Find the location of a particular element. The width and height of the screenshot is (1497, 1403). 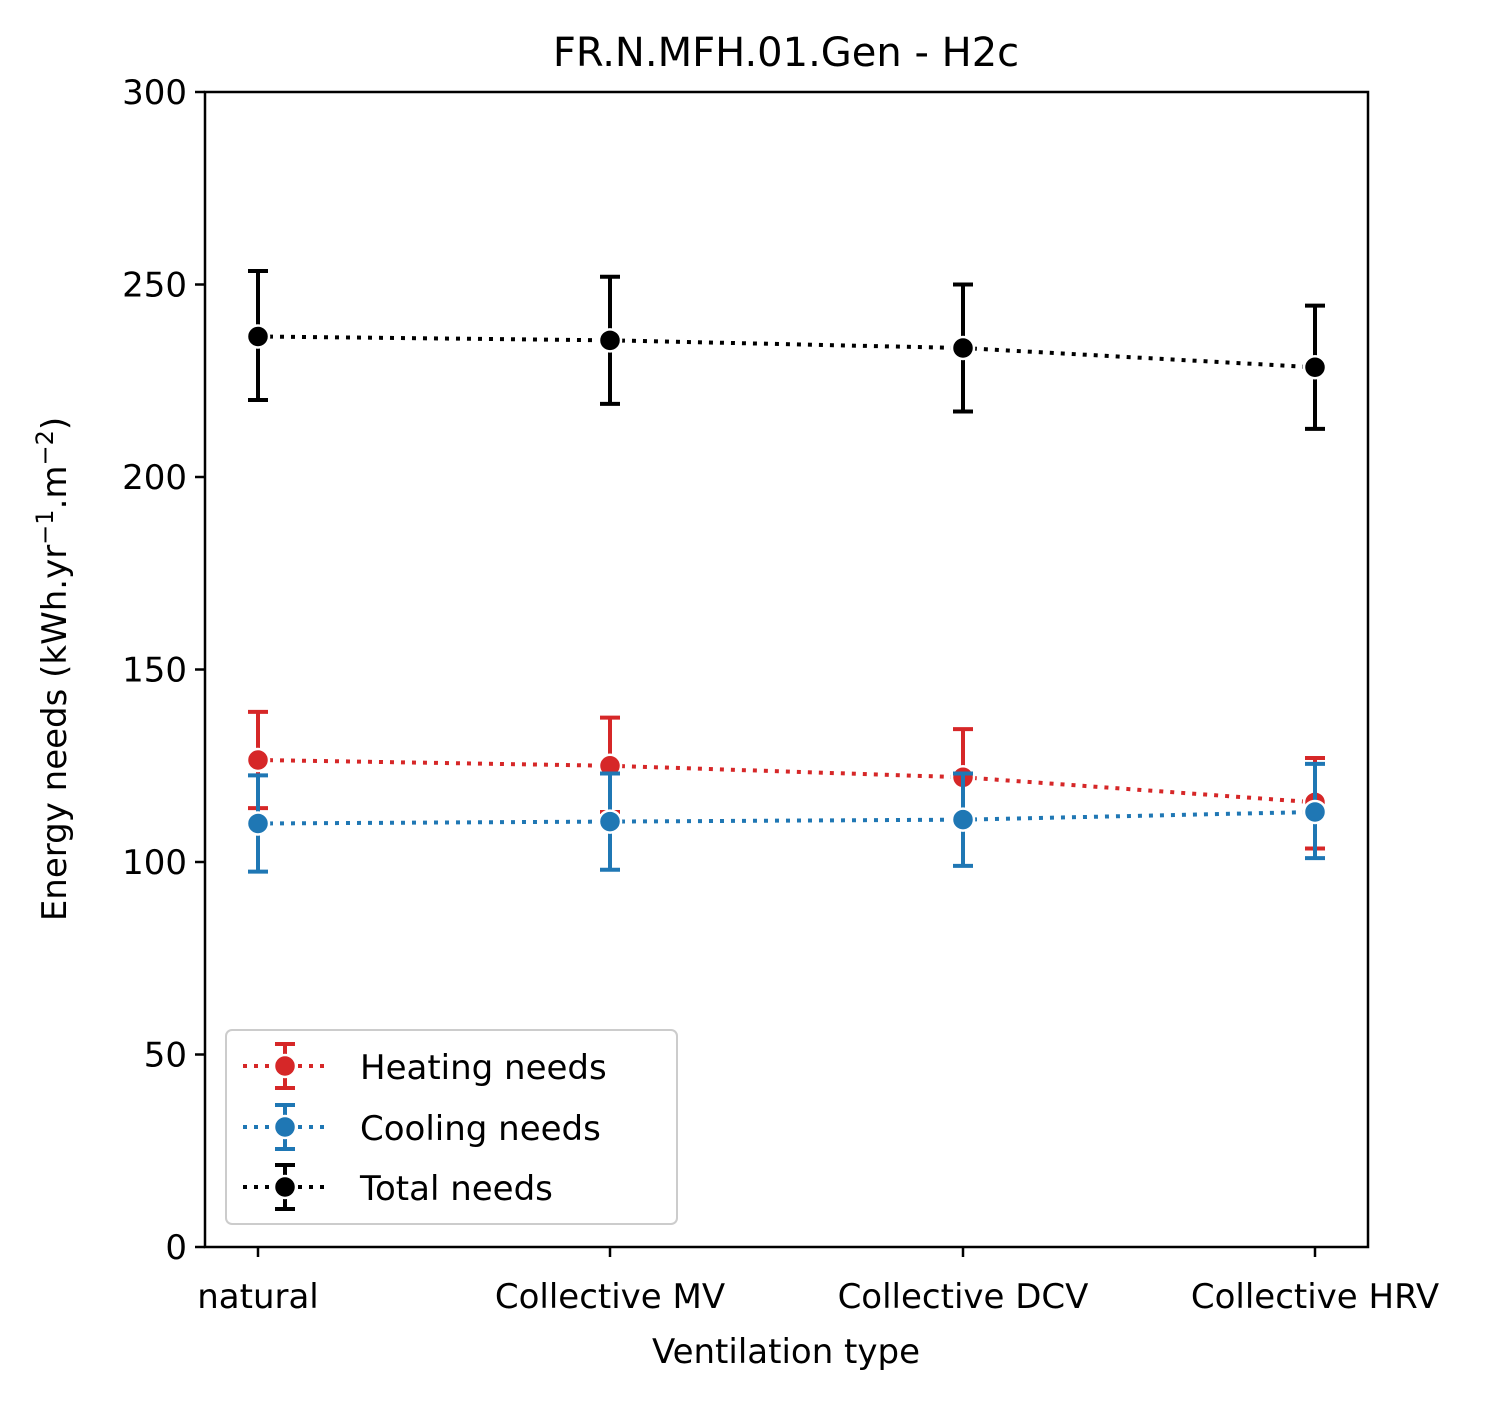

legend-label: Heating needs is located at coordinates (483, 1068).